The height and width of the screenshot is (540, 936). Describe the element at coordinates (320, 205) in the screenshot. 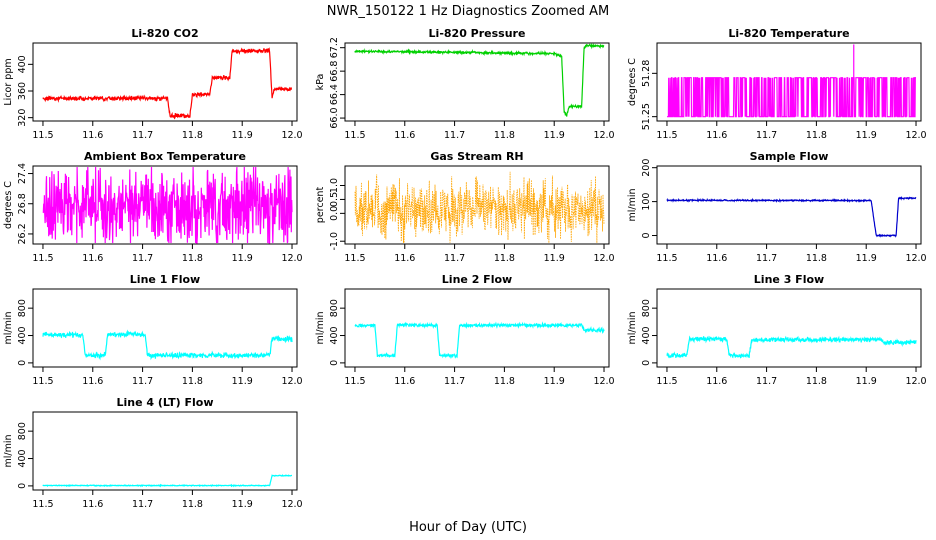

I see `rh-ylabel: percent` at that location.